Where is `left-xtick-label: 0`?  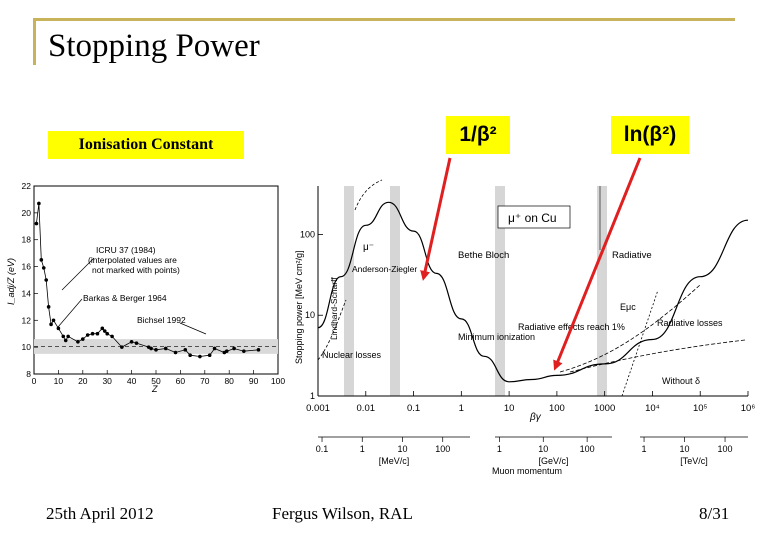
left-xtick-label: 0 is located at coordinates (34, 381).